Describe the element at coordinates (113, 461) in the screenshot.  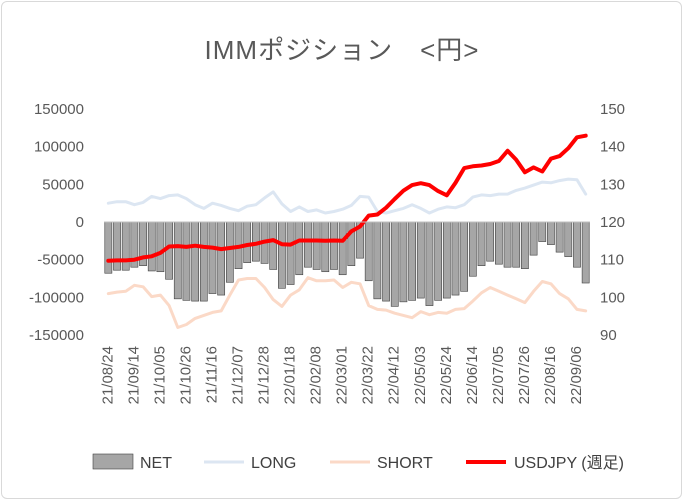
I see `legend-net-swatch` at that location.